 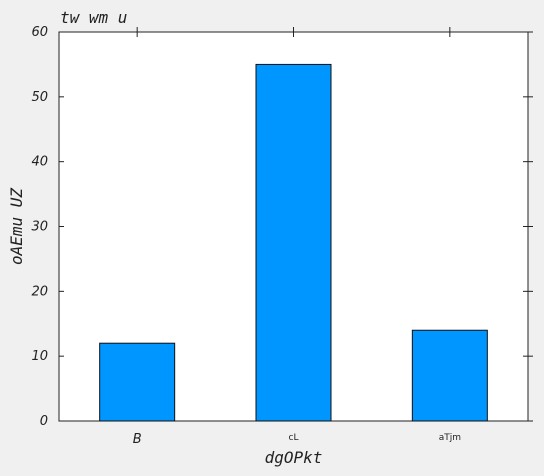 I want to click on y-tick-label: 50, so click(x=39, y=97).